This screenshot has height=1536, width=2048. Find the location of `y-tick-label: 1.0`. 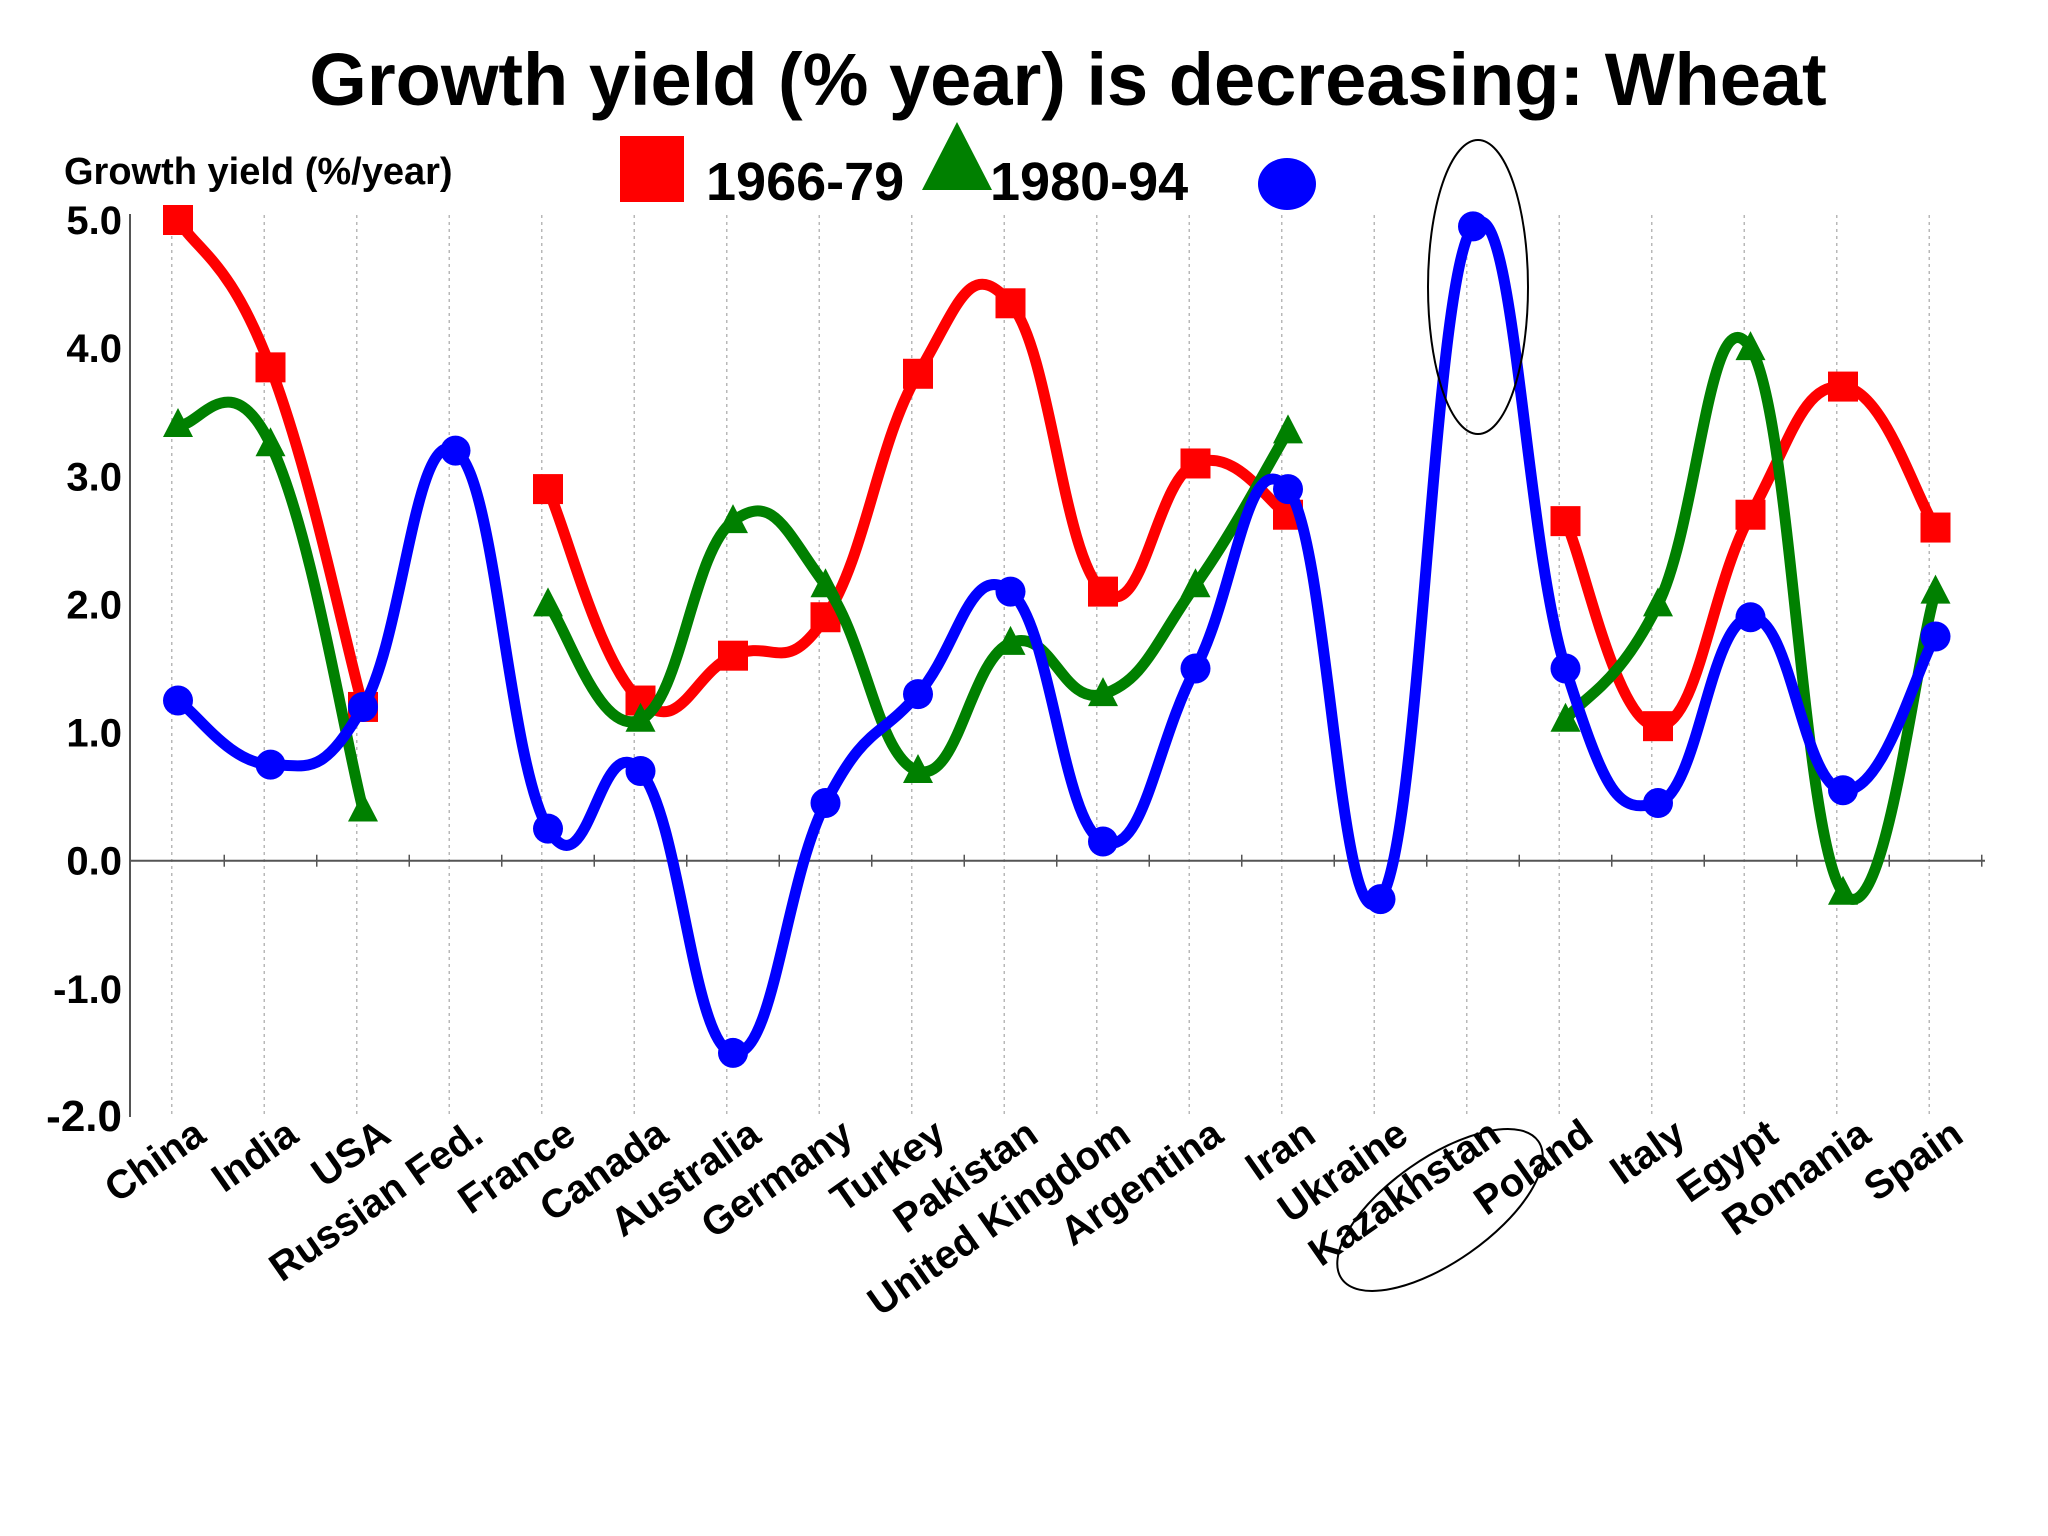

y-tick-label: 1.0 is located at coordinates (94, 734).